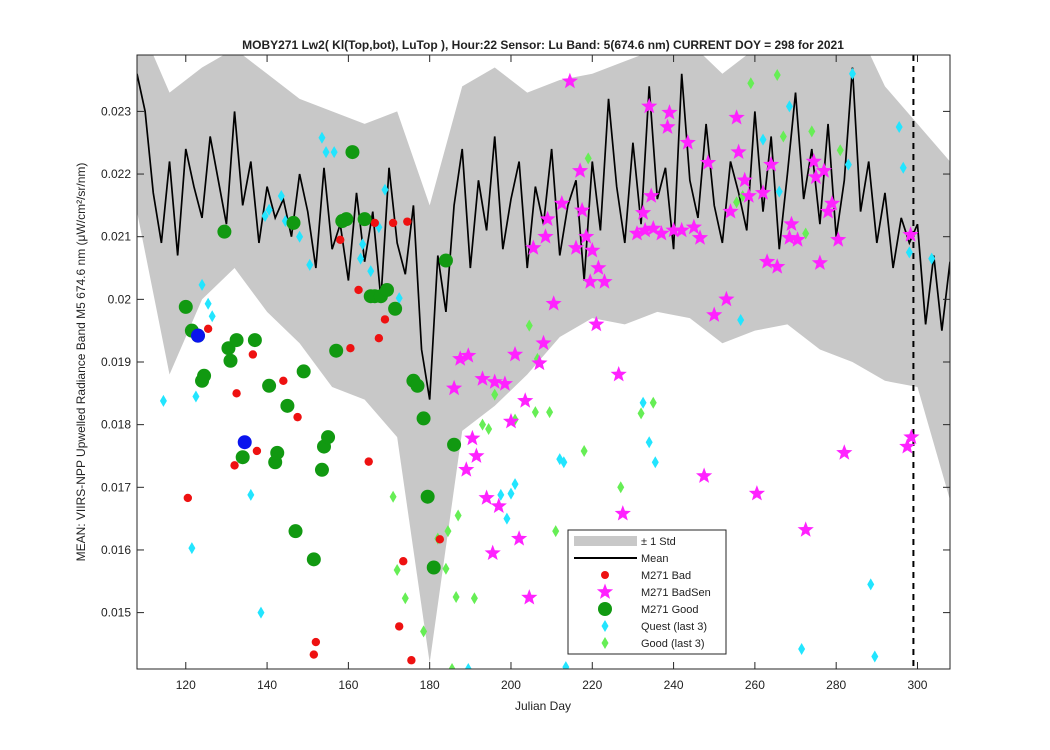 This screenshot has height=750, width=1050. I want to click on legend-swatch-std, so click(605, 541).